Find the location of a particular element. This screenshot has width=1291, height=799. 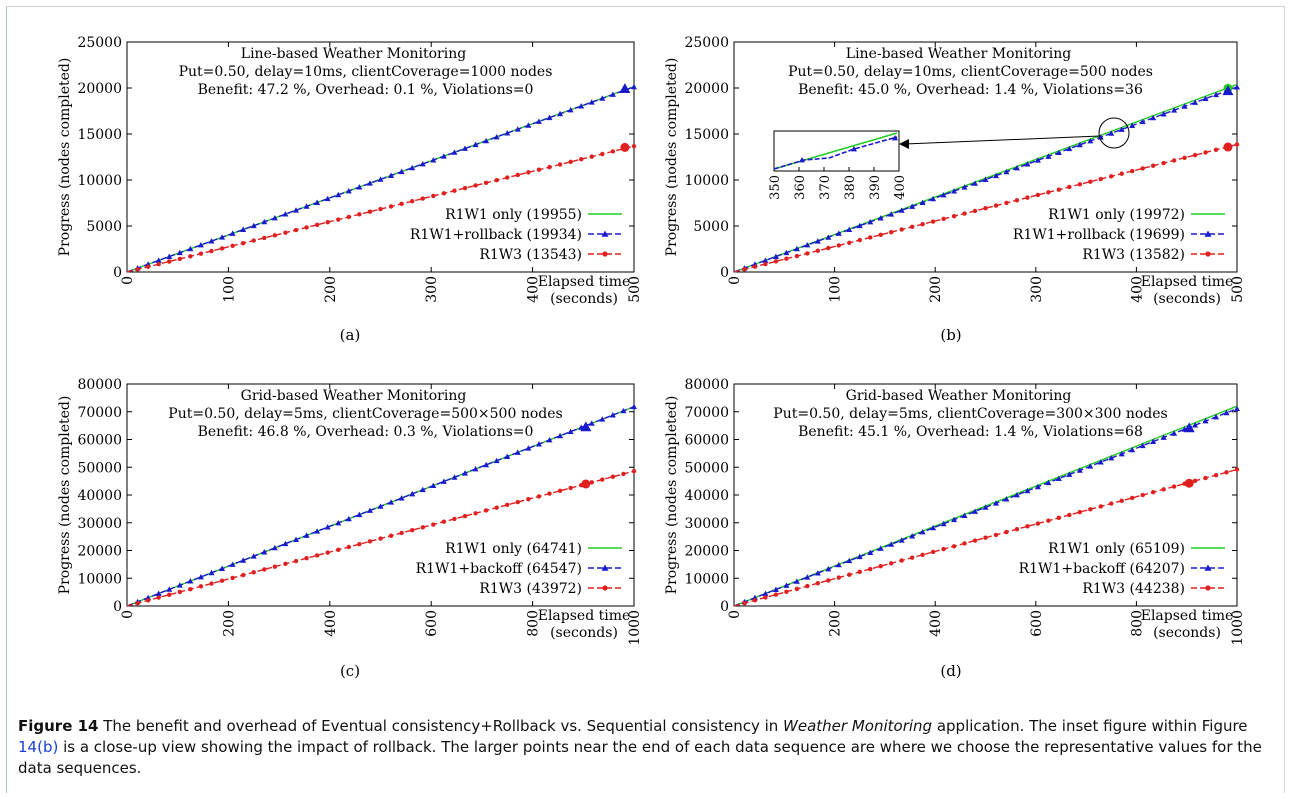

legend-label: R1W1+rollback (19934) is located at coordinates (496, 235).